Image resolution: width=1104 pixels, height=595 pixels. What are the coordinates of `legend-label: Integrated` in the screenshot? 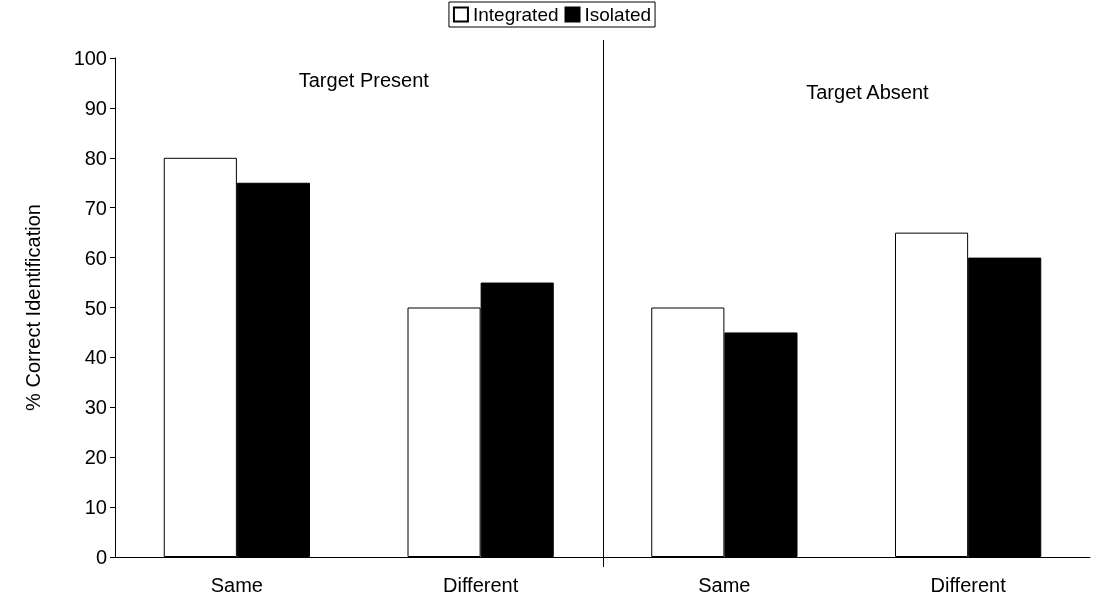 It's located at (515, 14).